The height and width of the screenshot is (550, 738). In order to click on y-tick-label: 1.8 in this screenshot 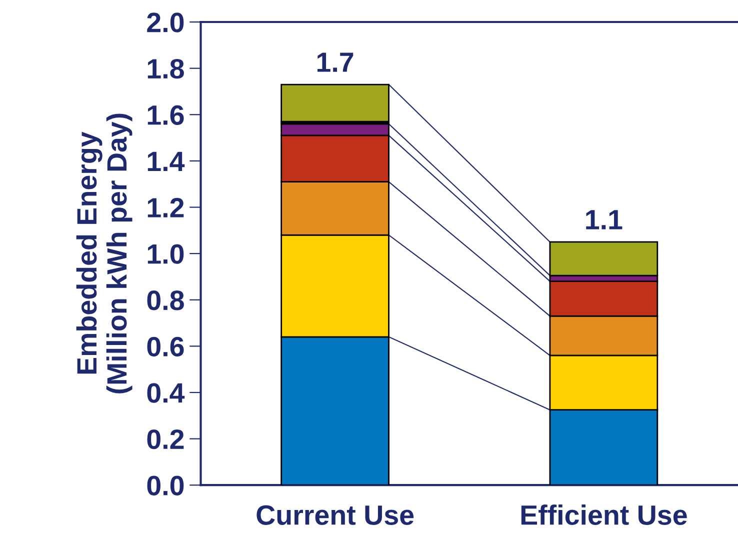, I will do `click(166, 68)`.